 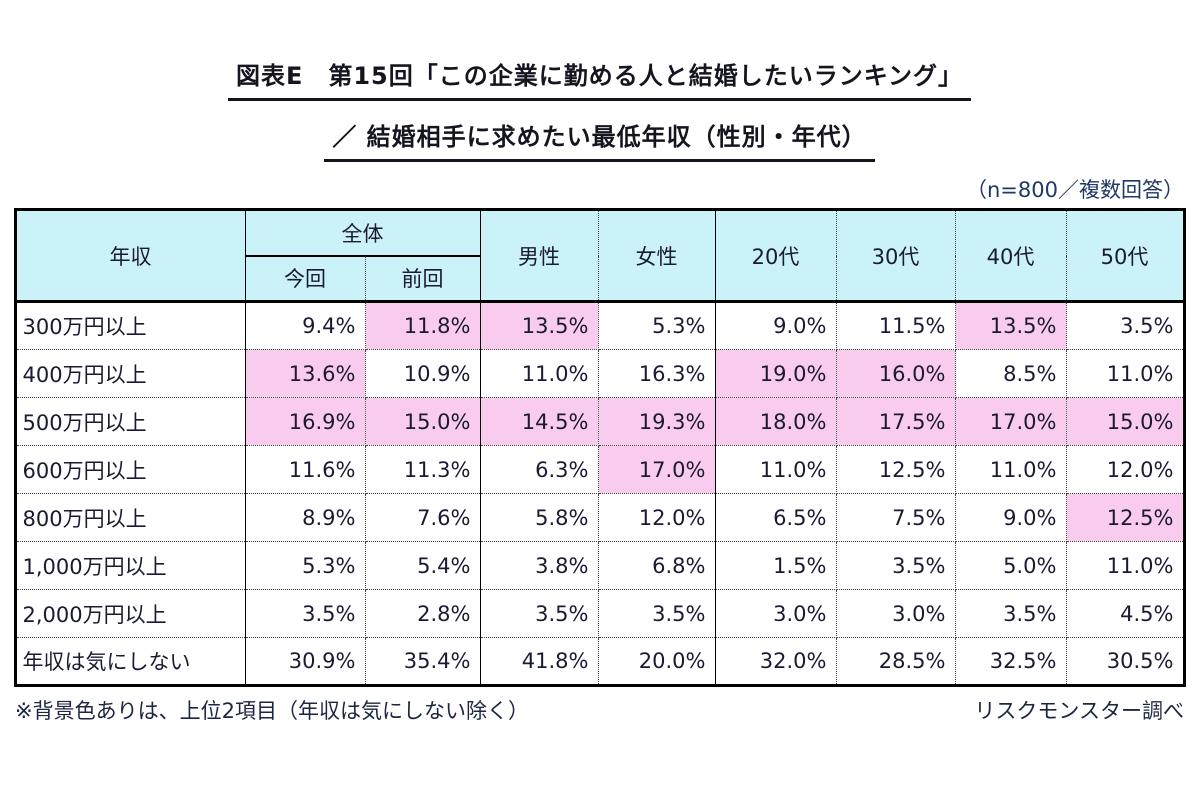 What do you see at coordinates (130, 373) in the screenshot?
I see `income-row-label: 400万円以上` at bounding box center [130, 373].